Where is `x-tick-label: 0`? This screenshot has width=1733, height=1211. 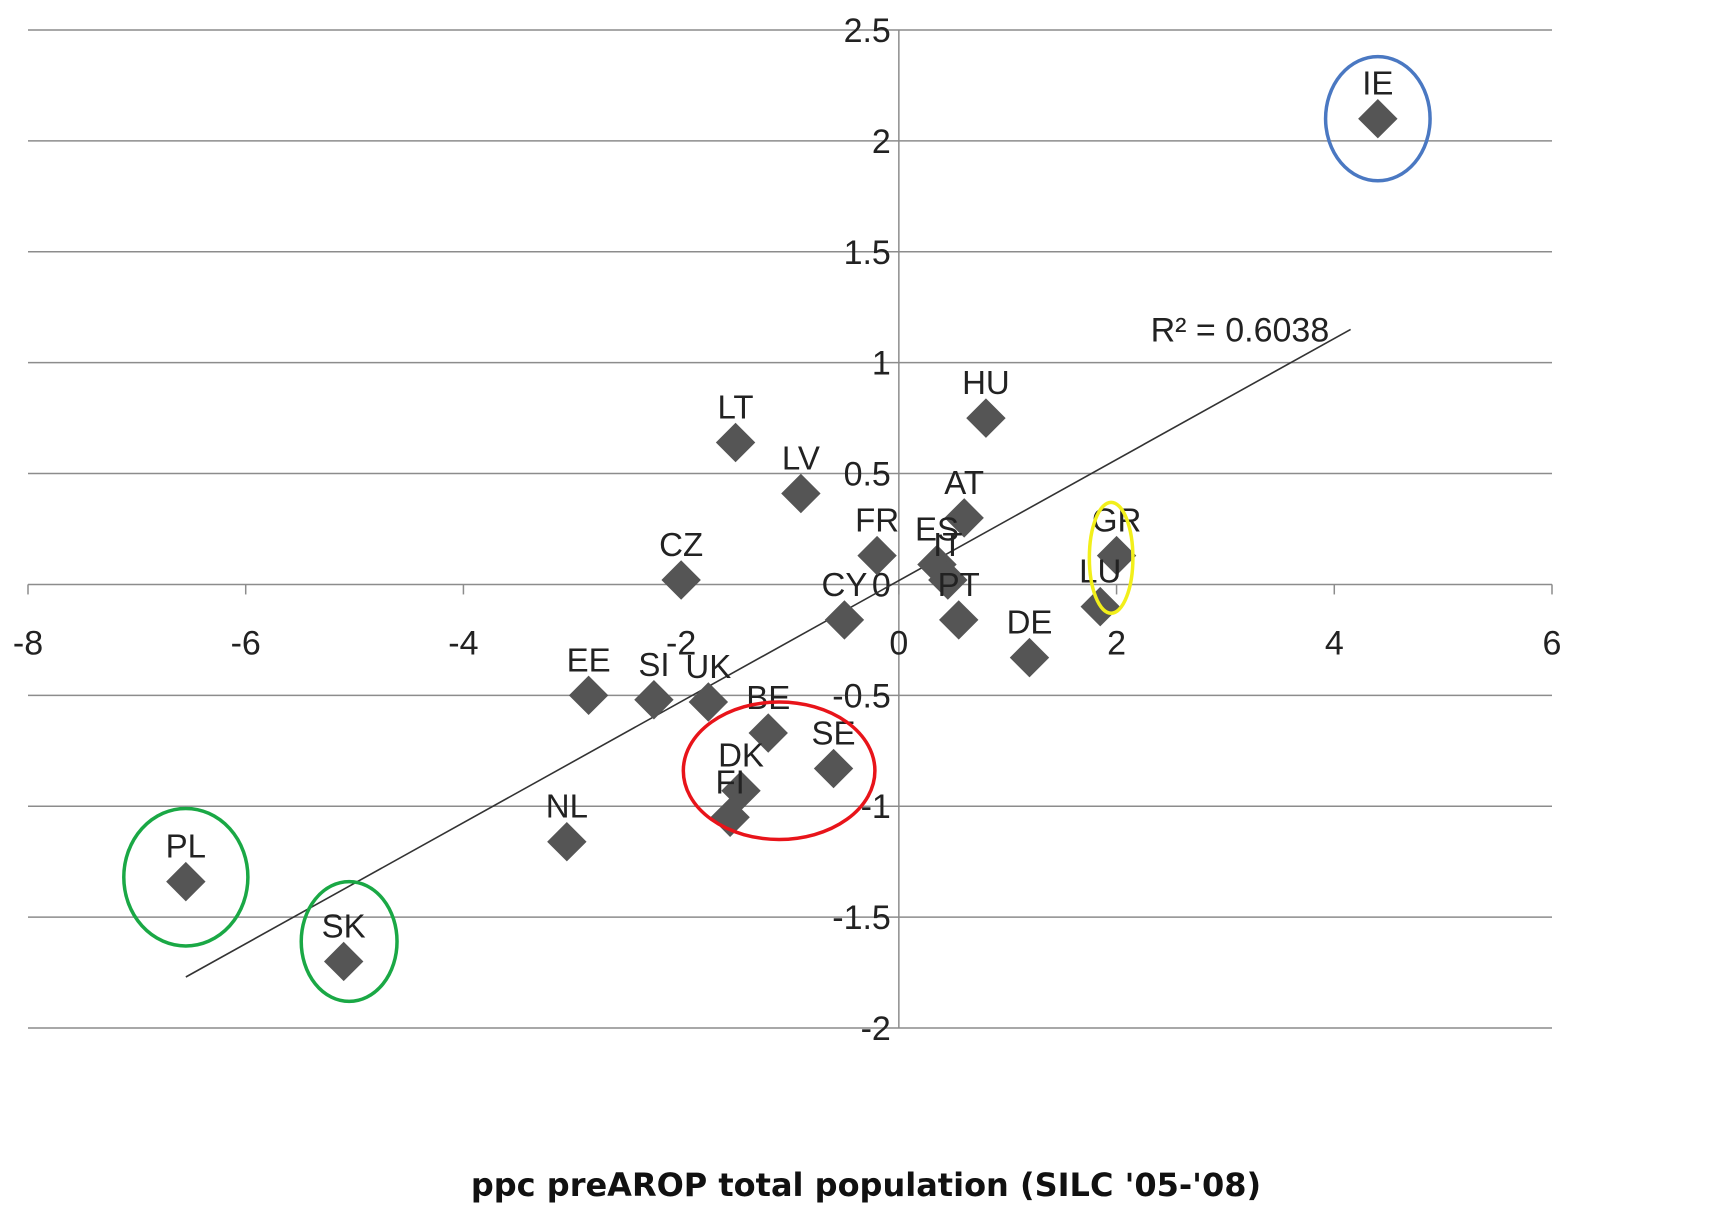 x-tick-label: 0 is located at coordinates (898, 643).